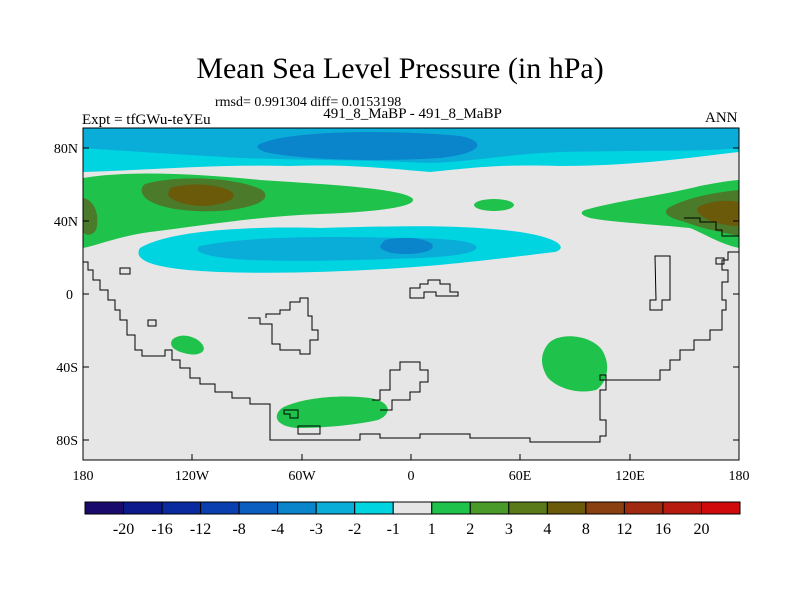 The width and height of the screenshot is (800, 600). What do you see at coordinates (520, 476) in the screenshot?
I see `lon-label-60e: 60E` at bounding box center [520, 476].